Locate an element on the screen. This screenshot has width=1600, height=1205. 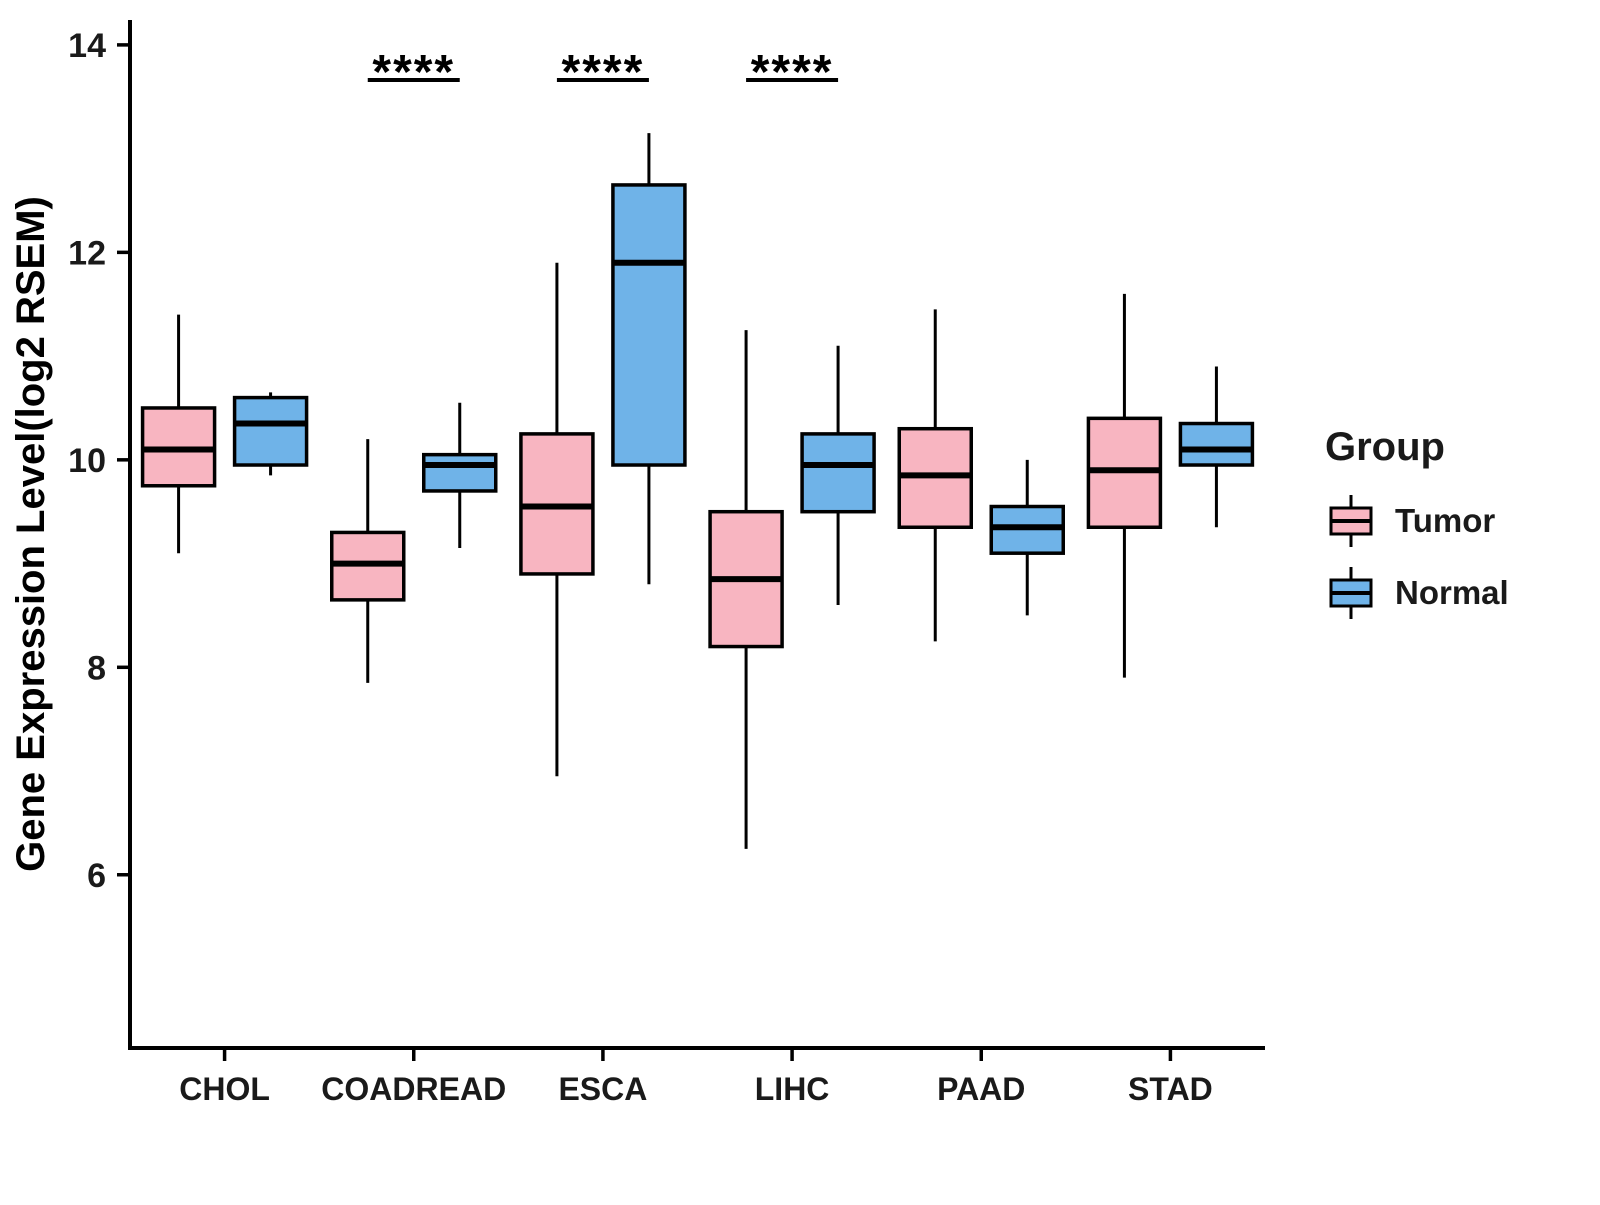
box-normal-ESCA is located at coordinates (649, 325).